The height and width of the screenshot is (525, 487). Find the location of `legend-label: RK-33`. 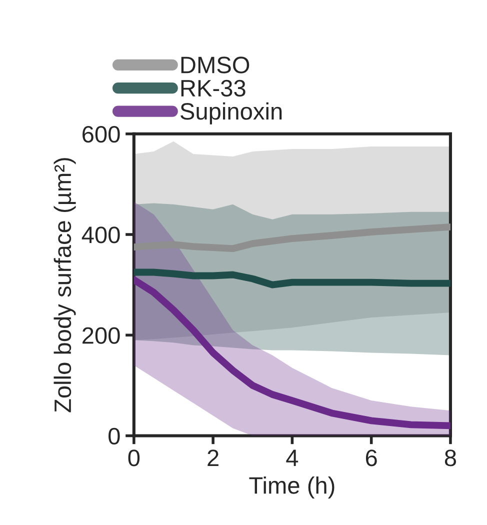

legend-label: RK-33 is located at coordinates (213, 88).